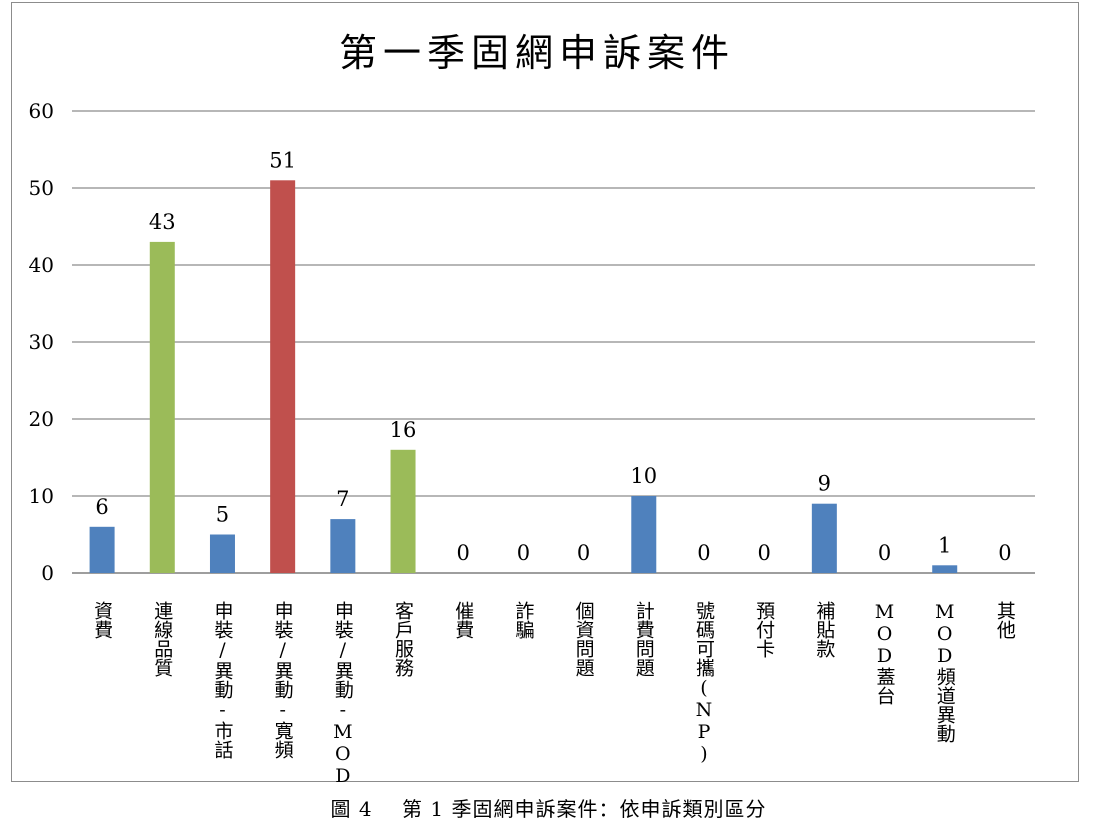  I want to click on x-category-label: MOD頻道異動, so click(945, 672).